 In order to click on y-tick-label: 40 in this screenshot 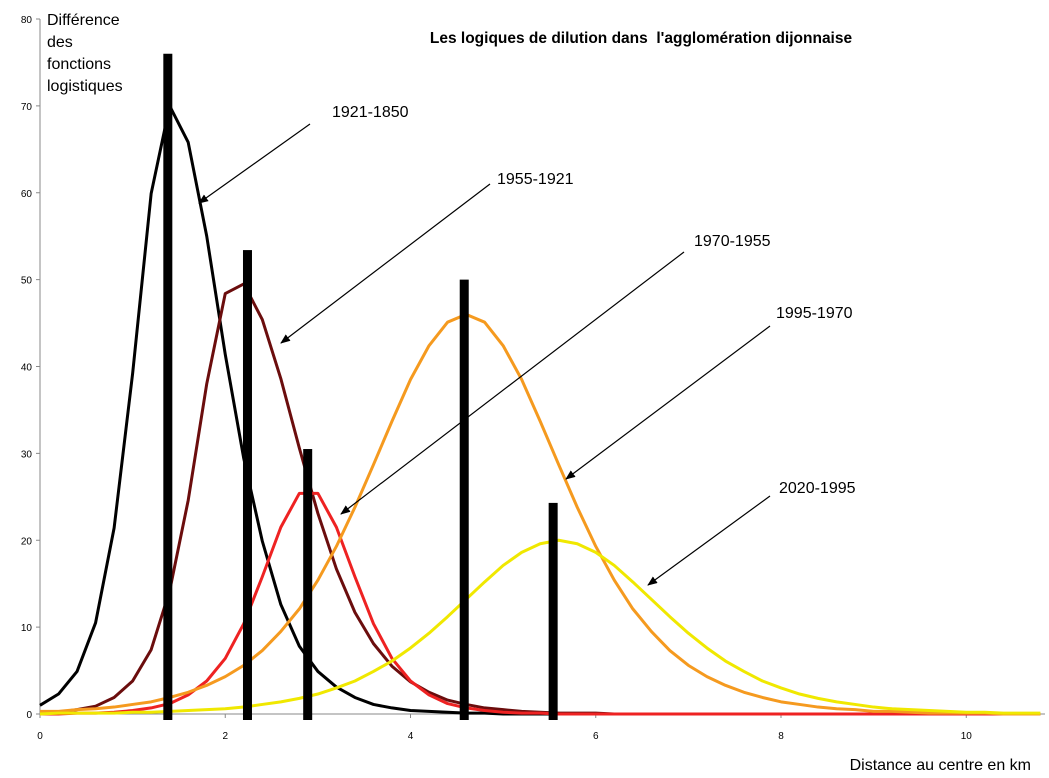, I will do `click(27, 368)`.